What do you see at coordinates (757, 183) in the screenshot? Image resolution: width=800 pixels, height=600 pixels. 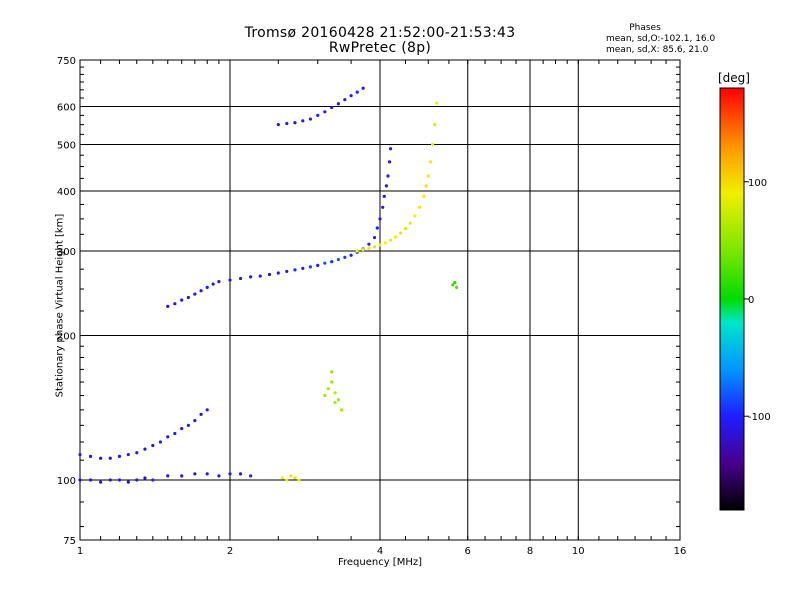 I see `colorbar-tick-label: 100` at bounding box center [757, 183].